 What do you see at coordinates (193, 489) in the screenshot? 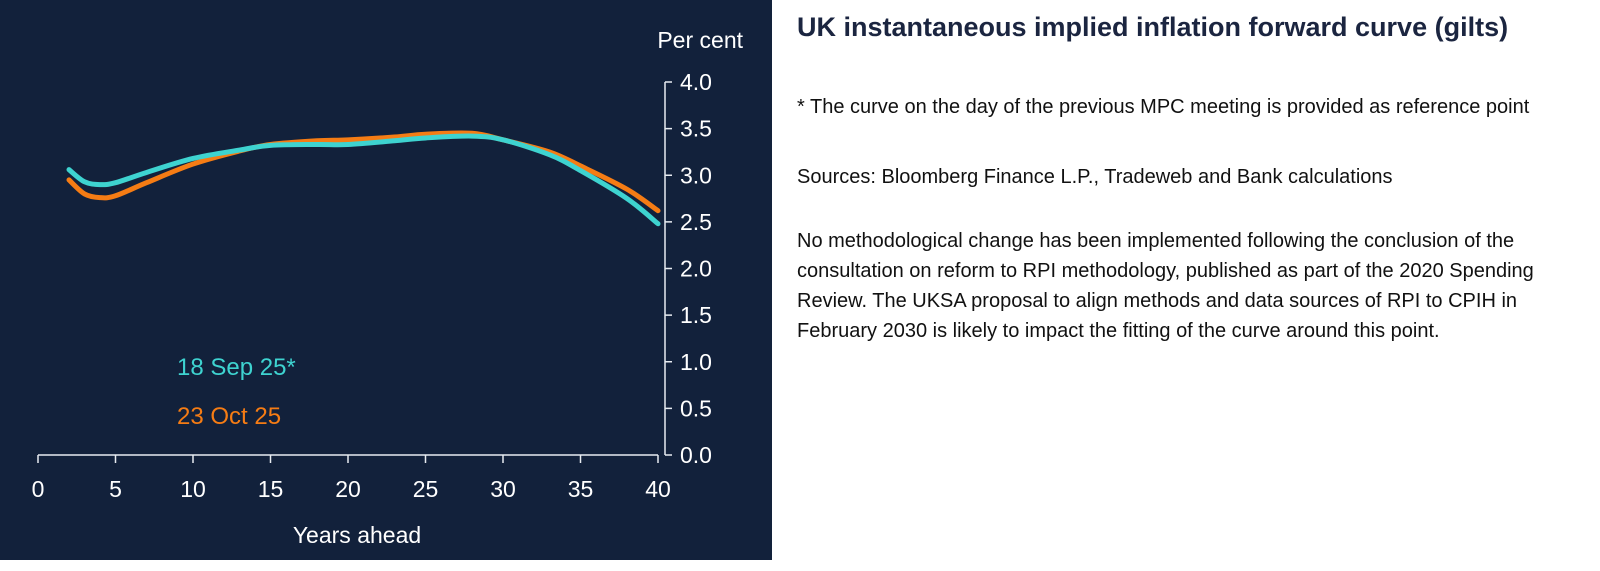
I see `x-tick-label: 10` at bounding box center [193, 489].